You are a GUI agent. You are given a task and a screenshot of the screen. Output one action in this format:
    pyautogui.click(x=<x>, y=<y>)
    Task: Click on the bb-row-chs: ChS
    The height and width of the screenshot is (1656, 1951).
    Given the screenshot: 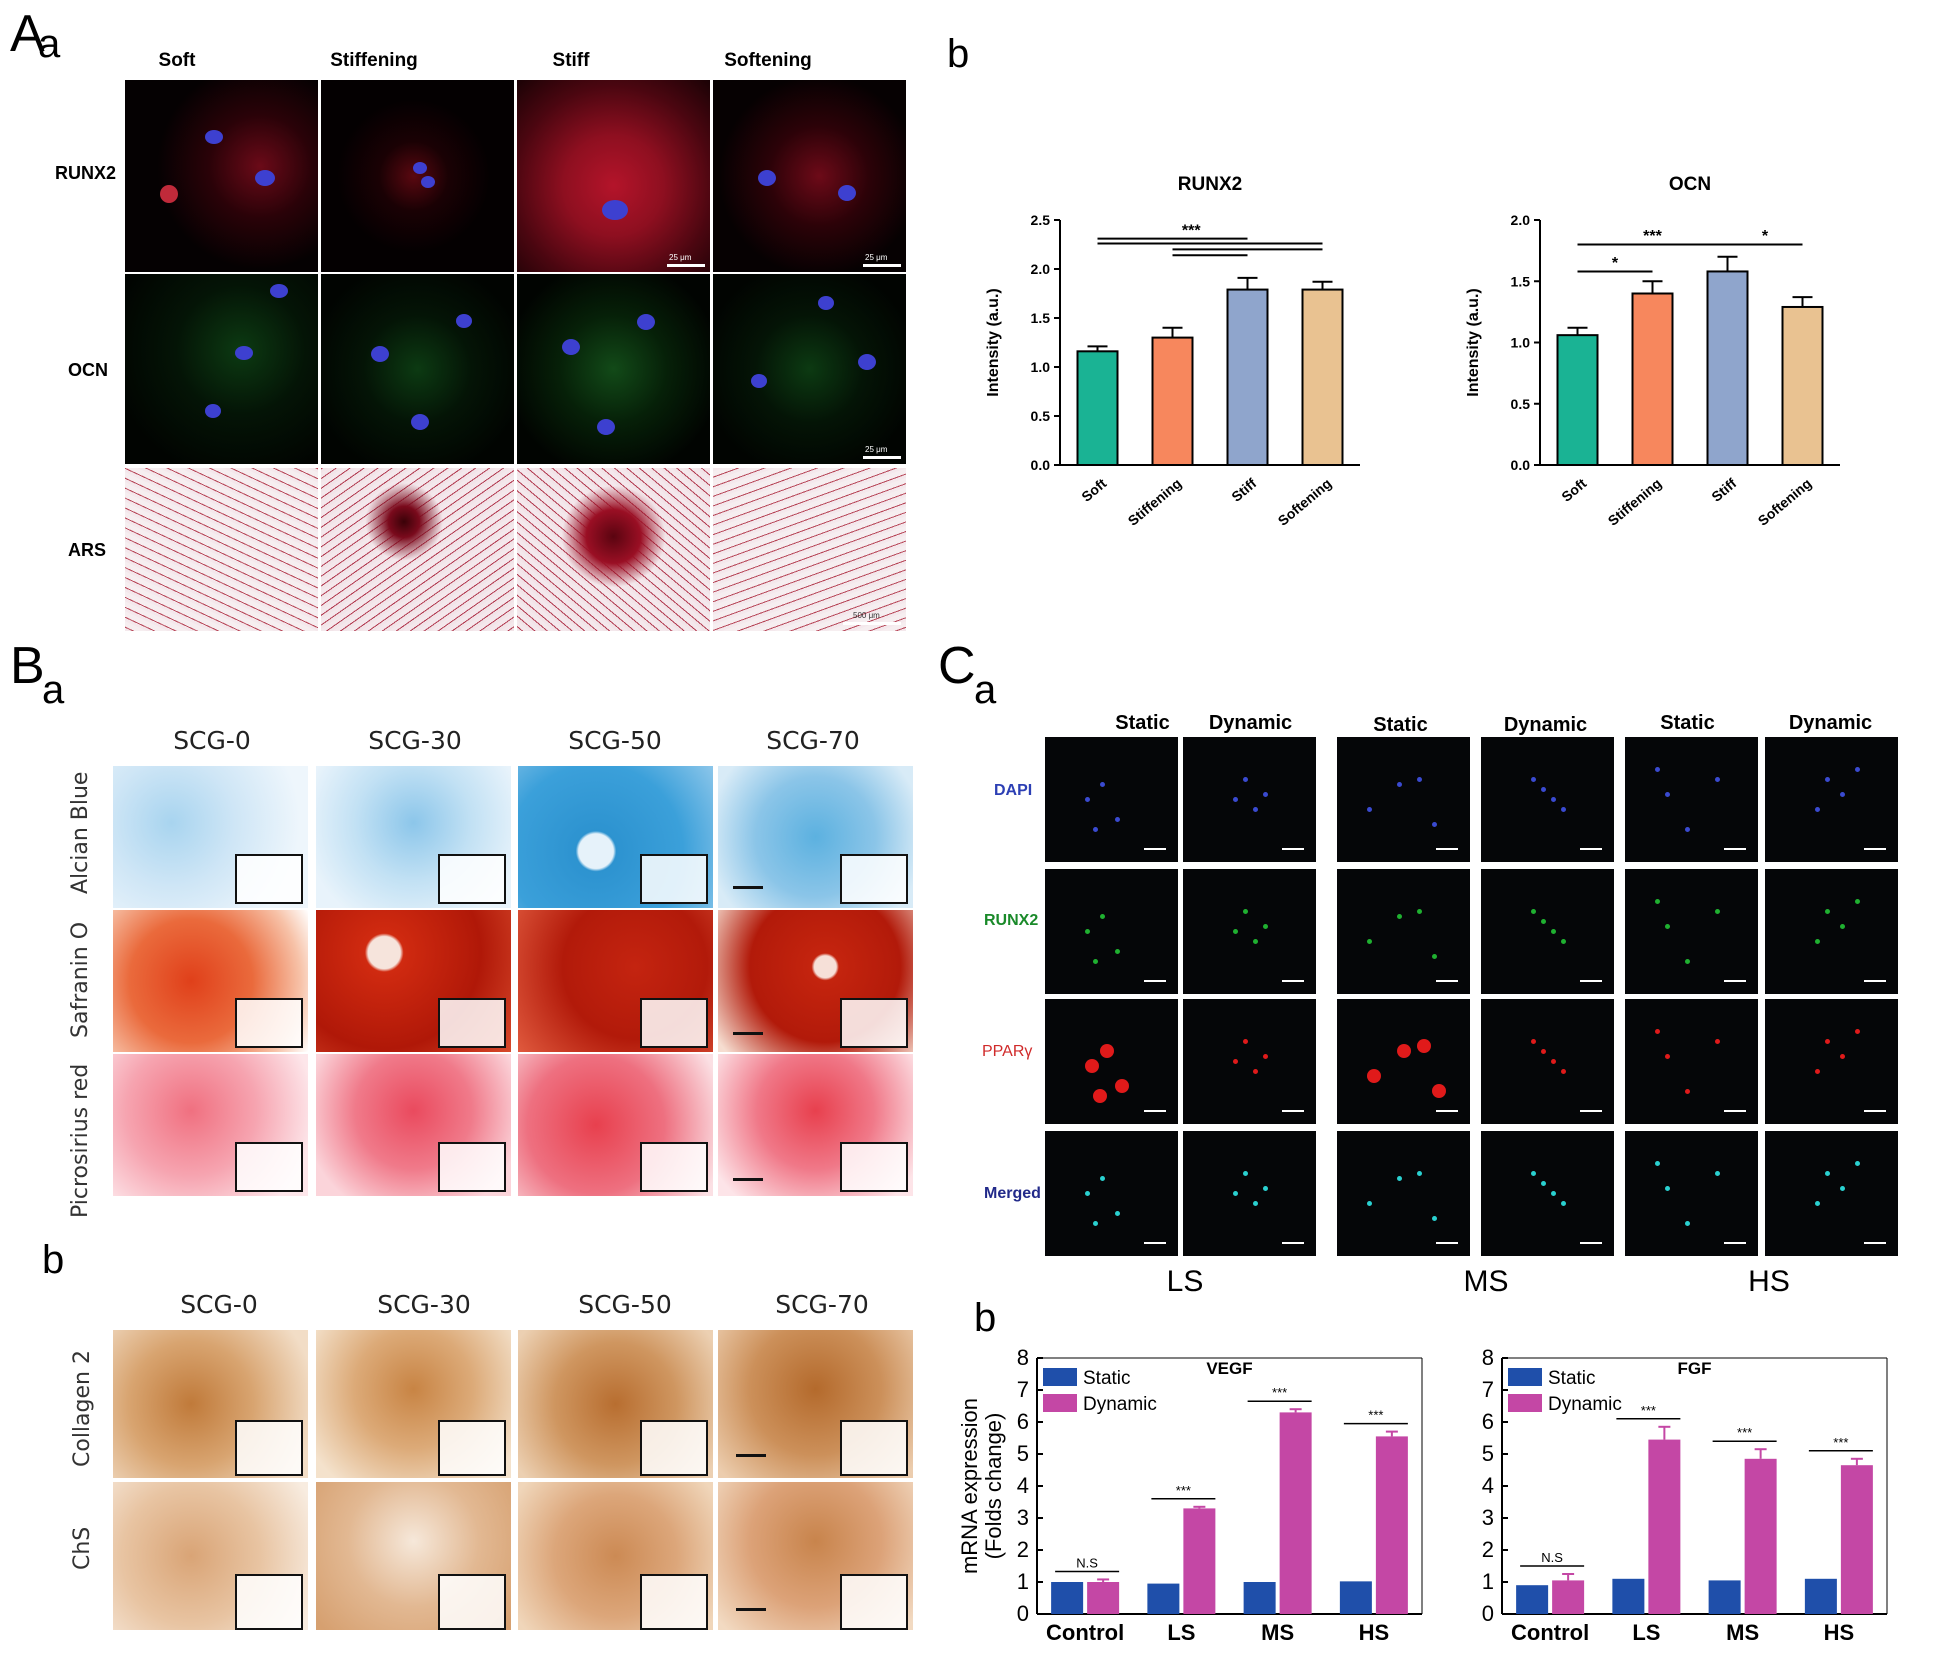 What is the action you would take?
    pyautogui.click(x=82, y=1548)
    